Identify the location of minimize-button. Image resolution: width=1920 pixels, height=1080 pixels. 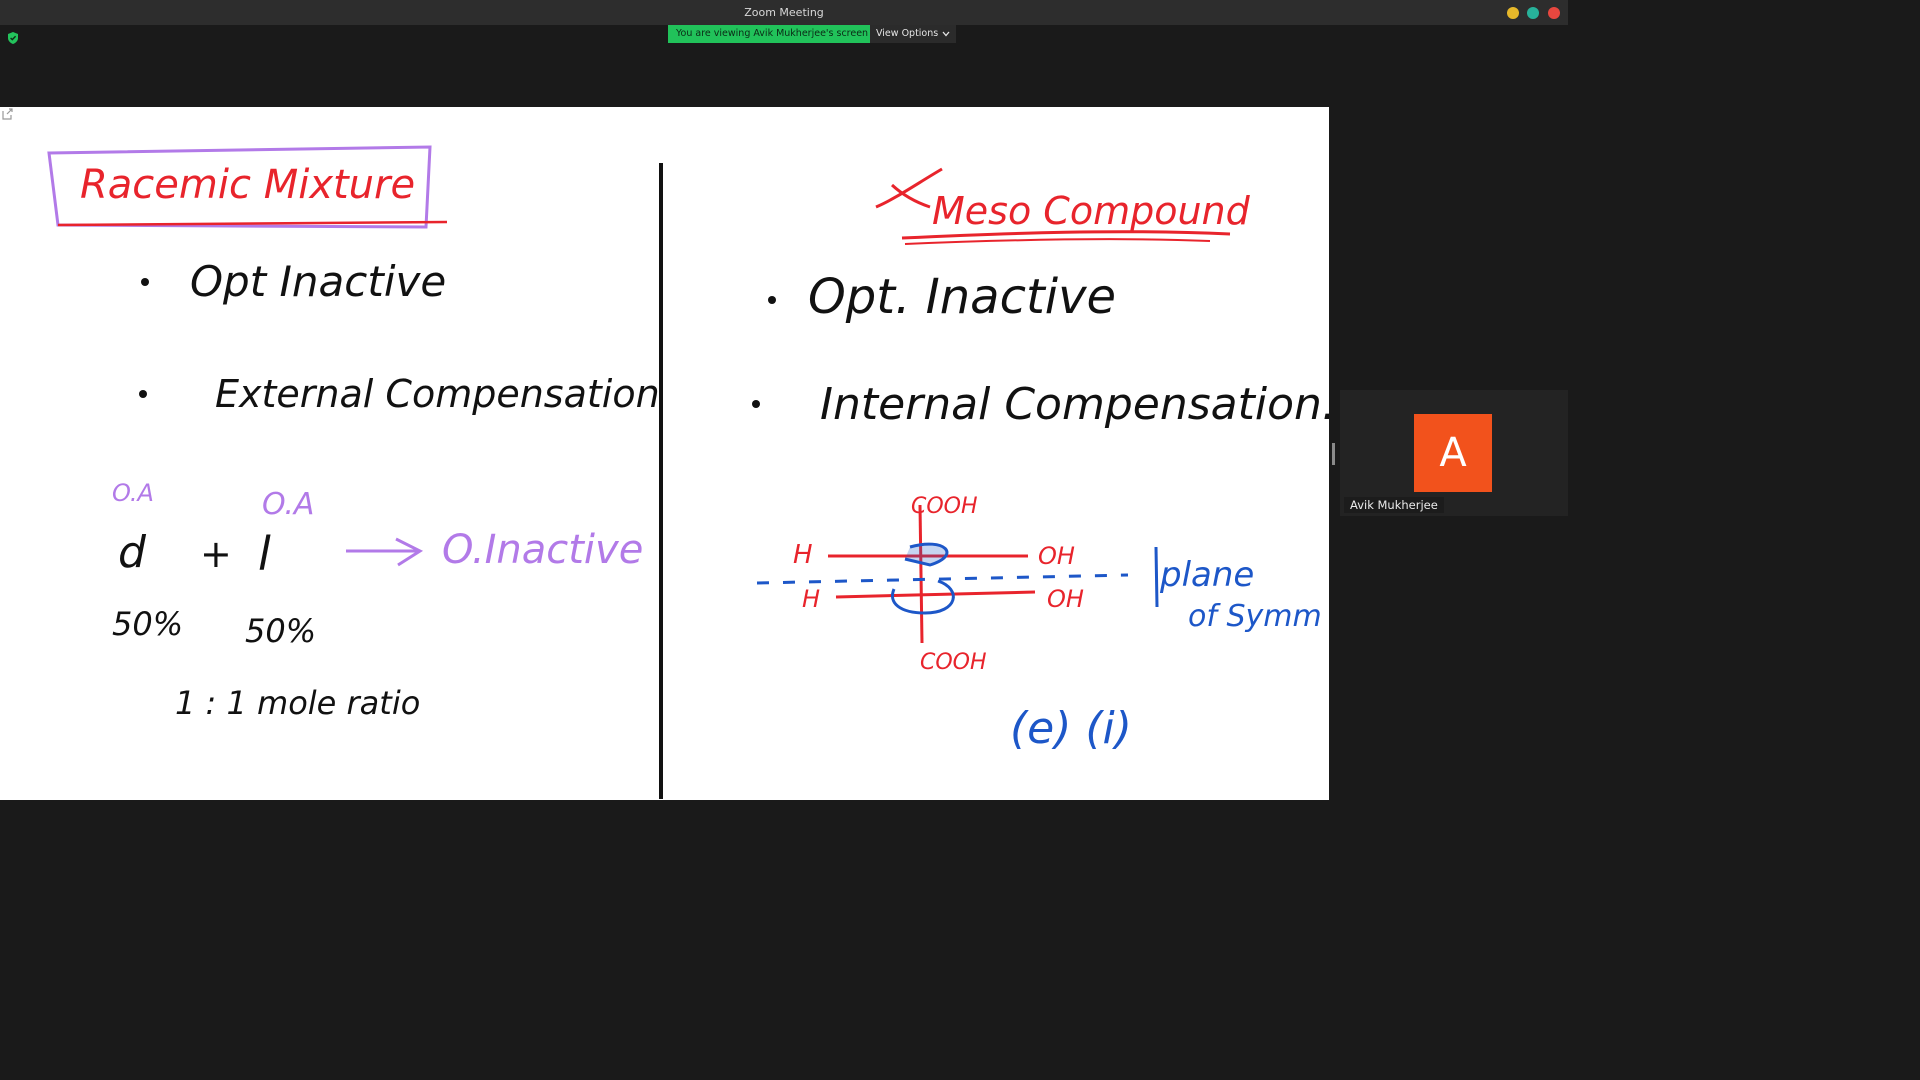
(1513, 13).